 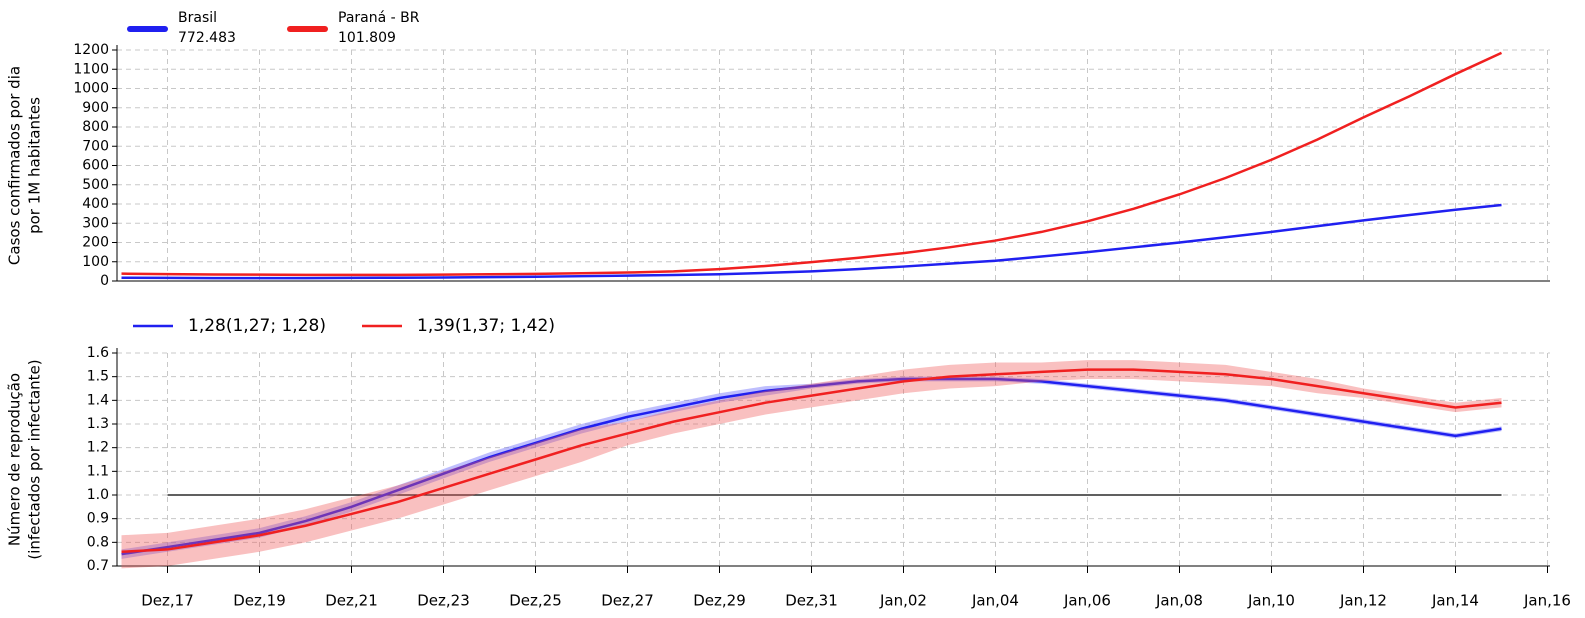 What do you see at coordinates (1363, 601) in the screenshot?
I see `x-tick-label: Jan,12` at bounding box center [1363, 601].